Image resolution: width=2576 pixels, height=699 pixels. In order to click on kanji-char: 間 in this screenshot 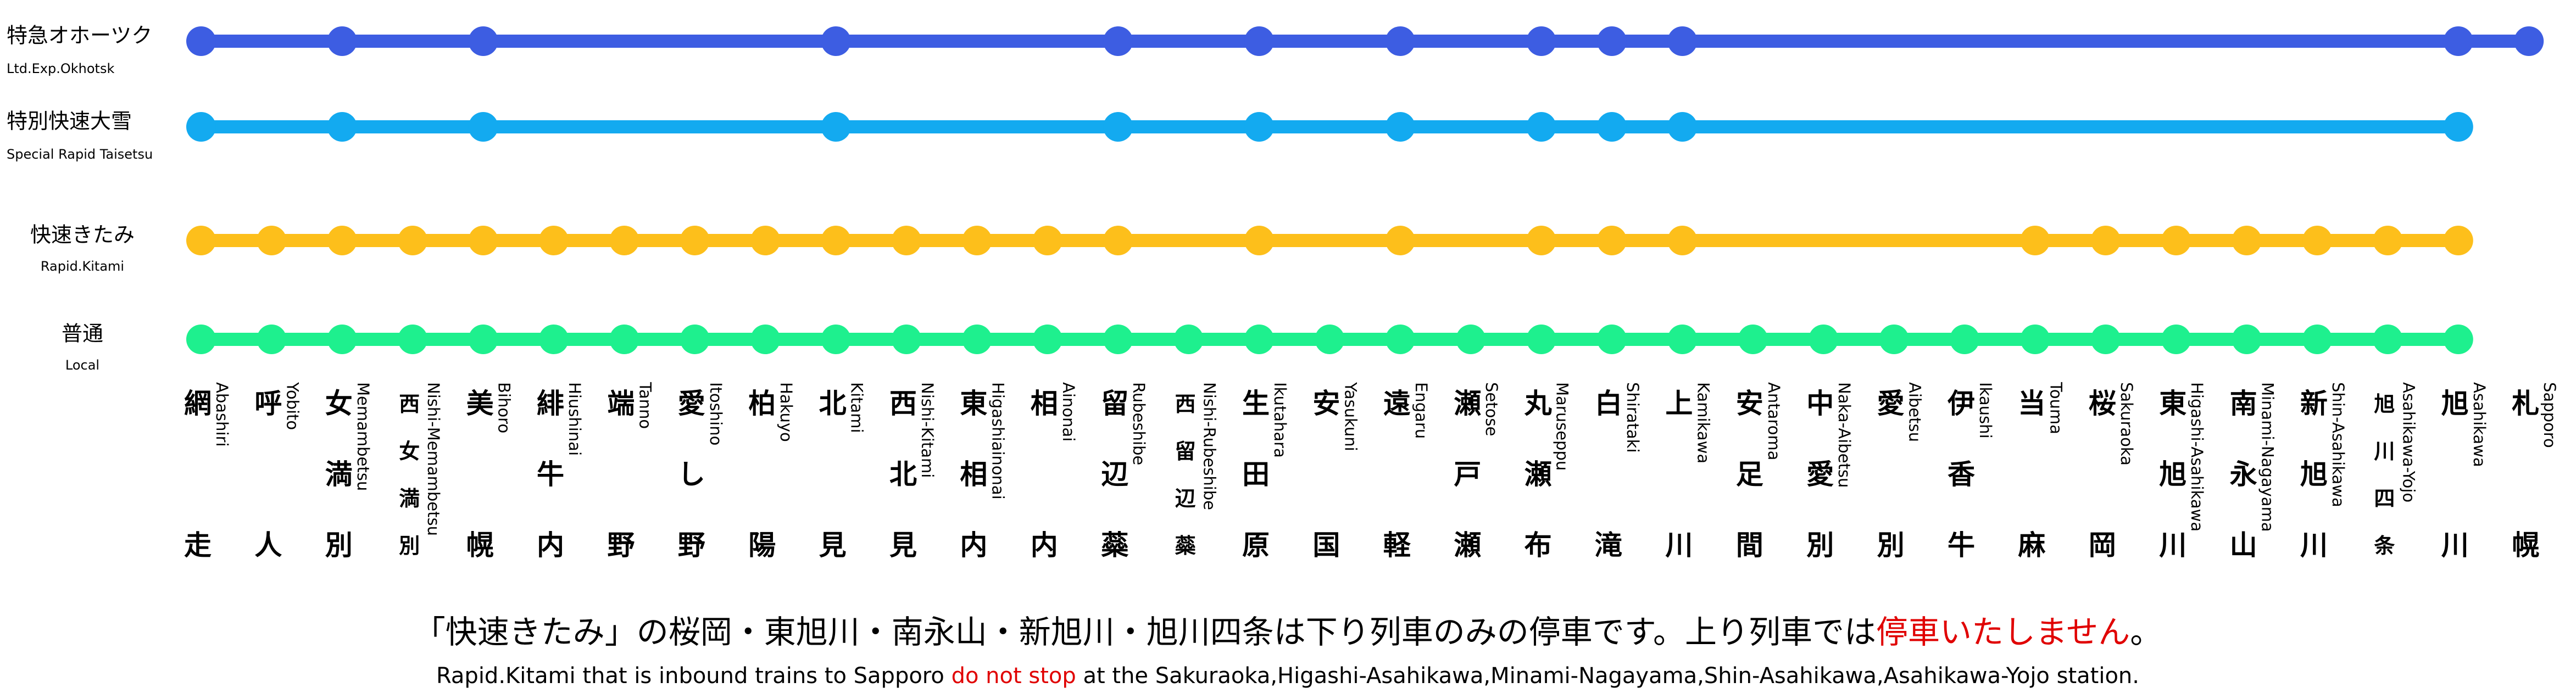, I will do `click(1750, 545)`.